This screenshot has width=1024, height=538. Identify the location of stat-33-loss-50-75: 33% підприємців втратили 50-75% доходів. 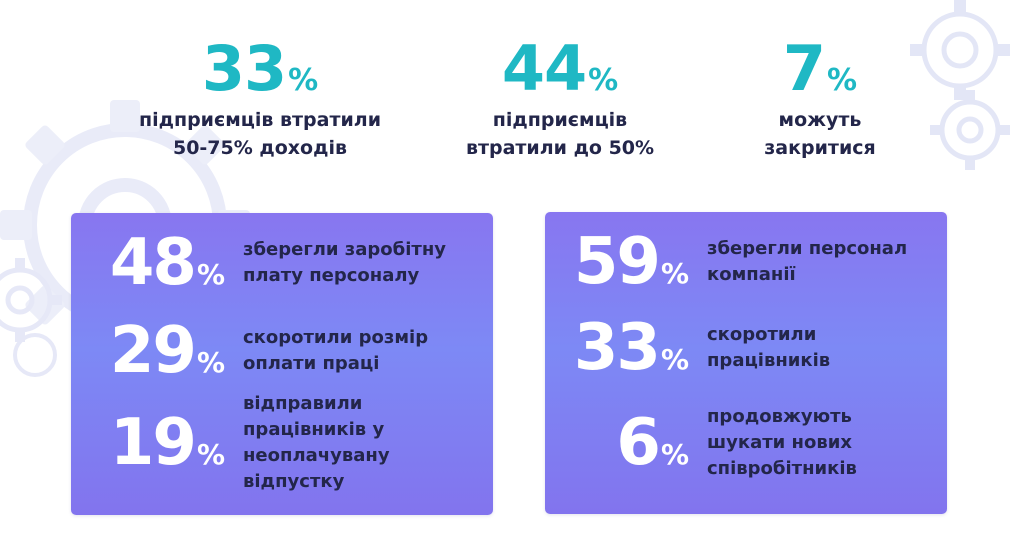
(260, 100).